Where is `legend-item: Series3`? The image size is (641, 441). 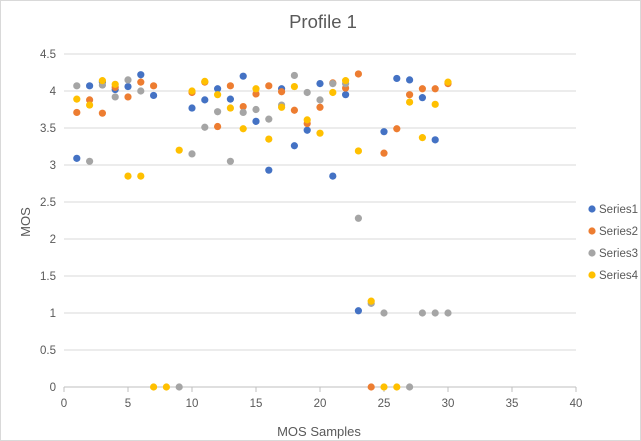 legend-item: Series3 is located at coordinates (613, 254).